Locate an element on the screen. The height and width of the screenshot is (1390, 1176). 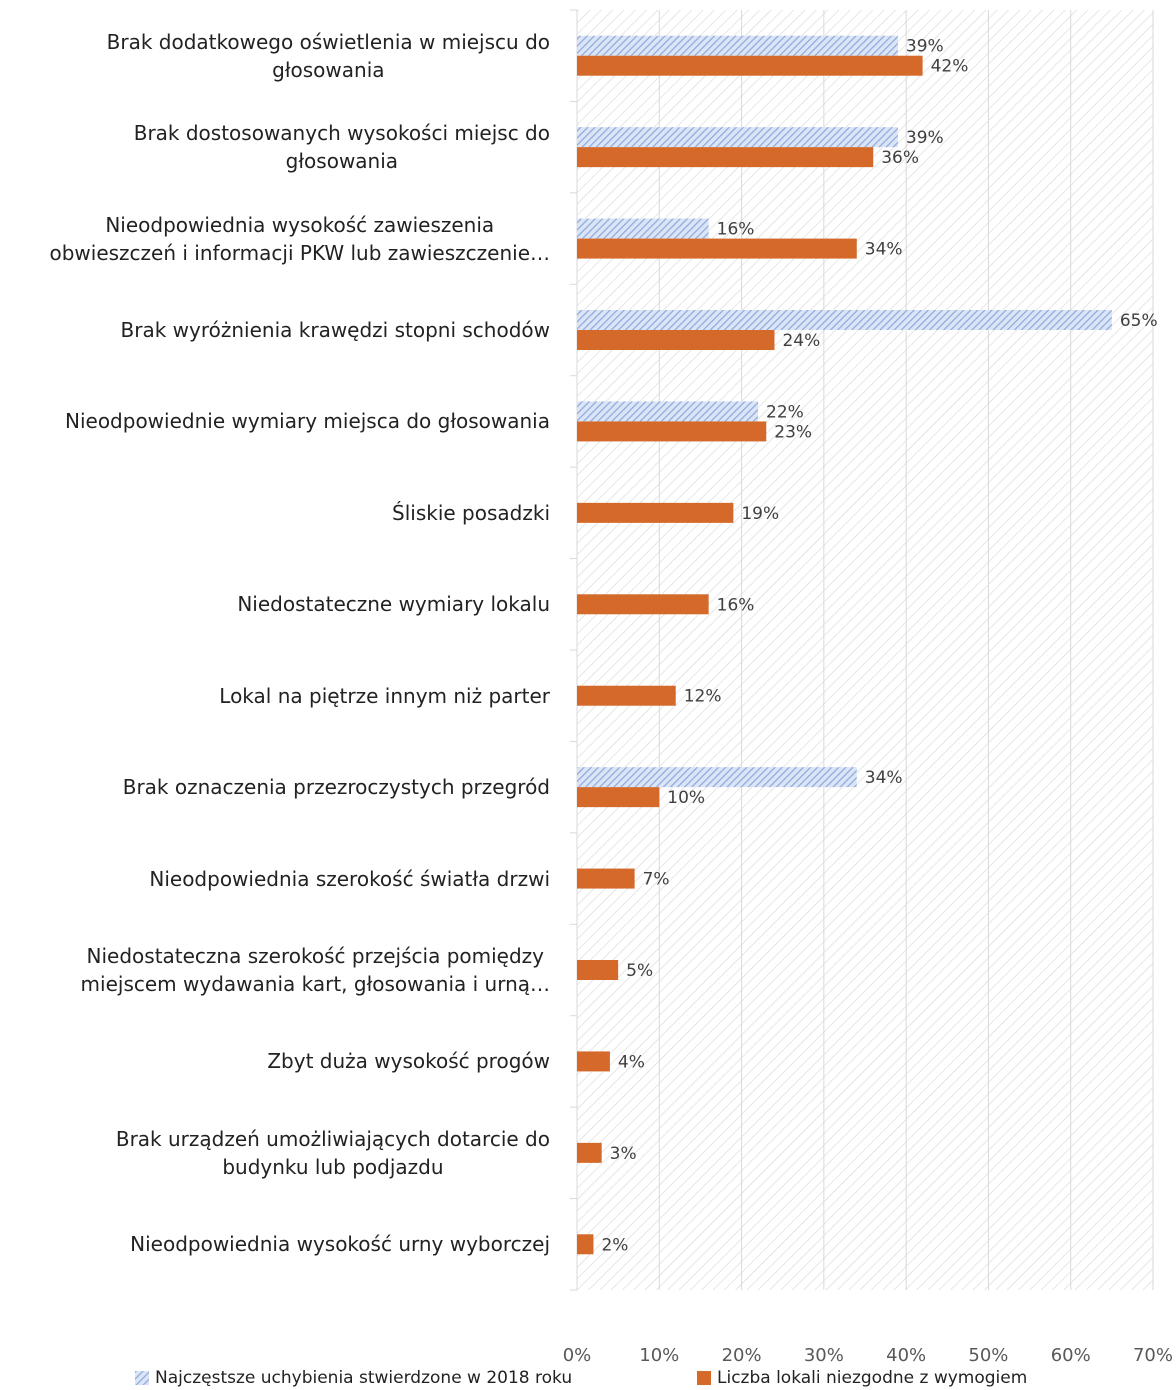
x-tick-label: 70% is located at coordinates (1153, 1355).